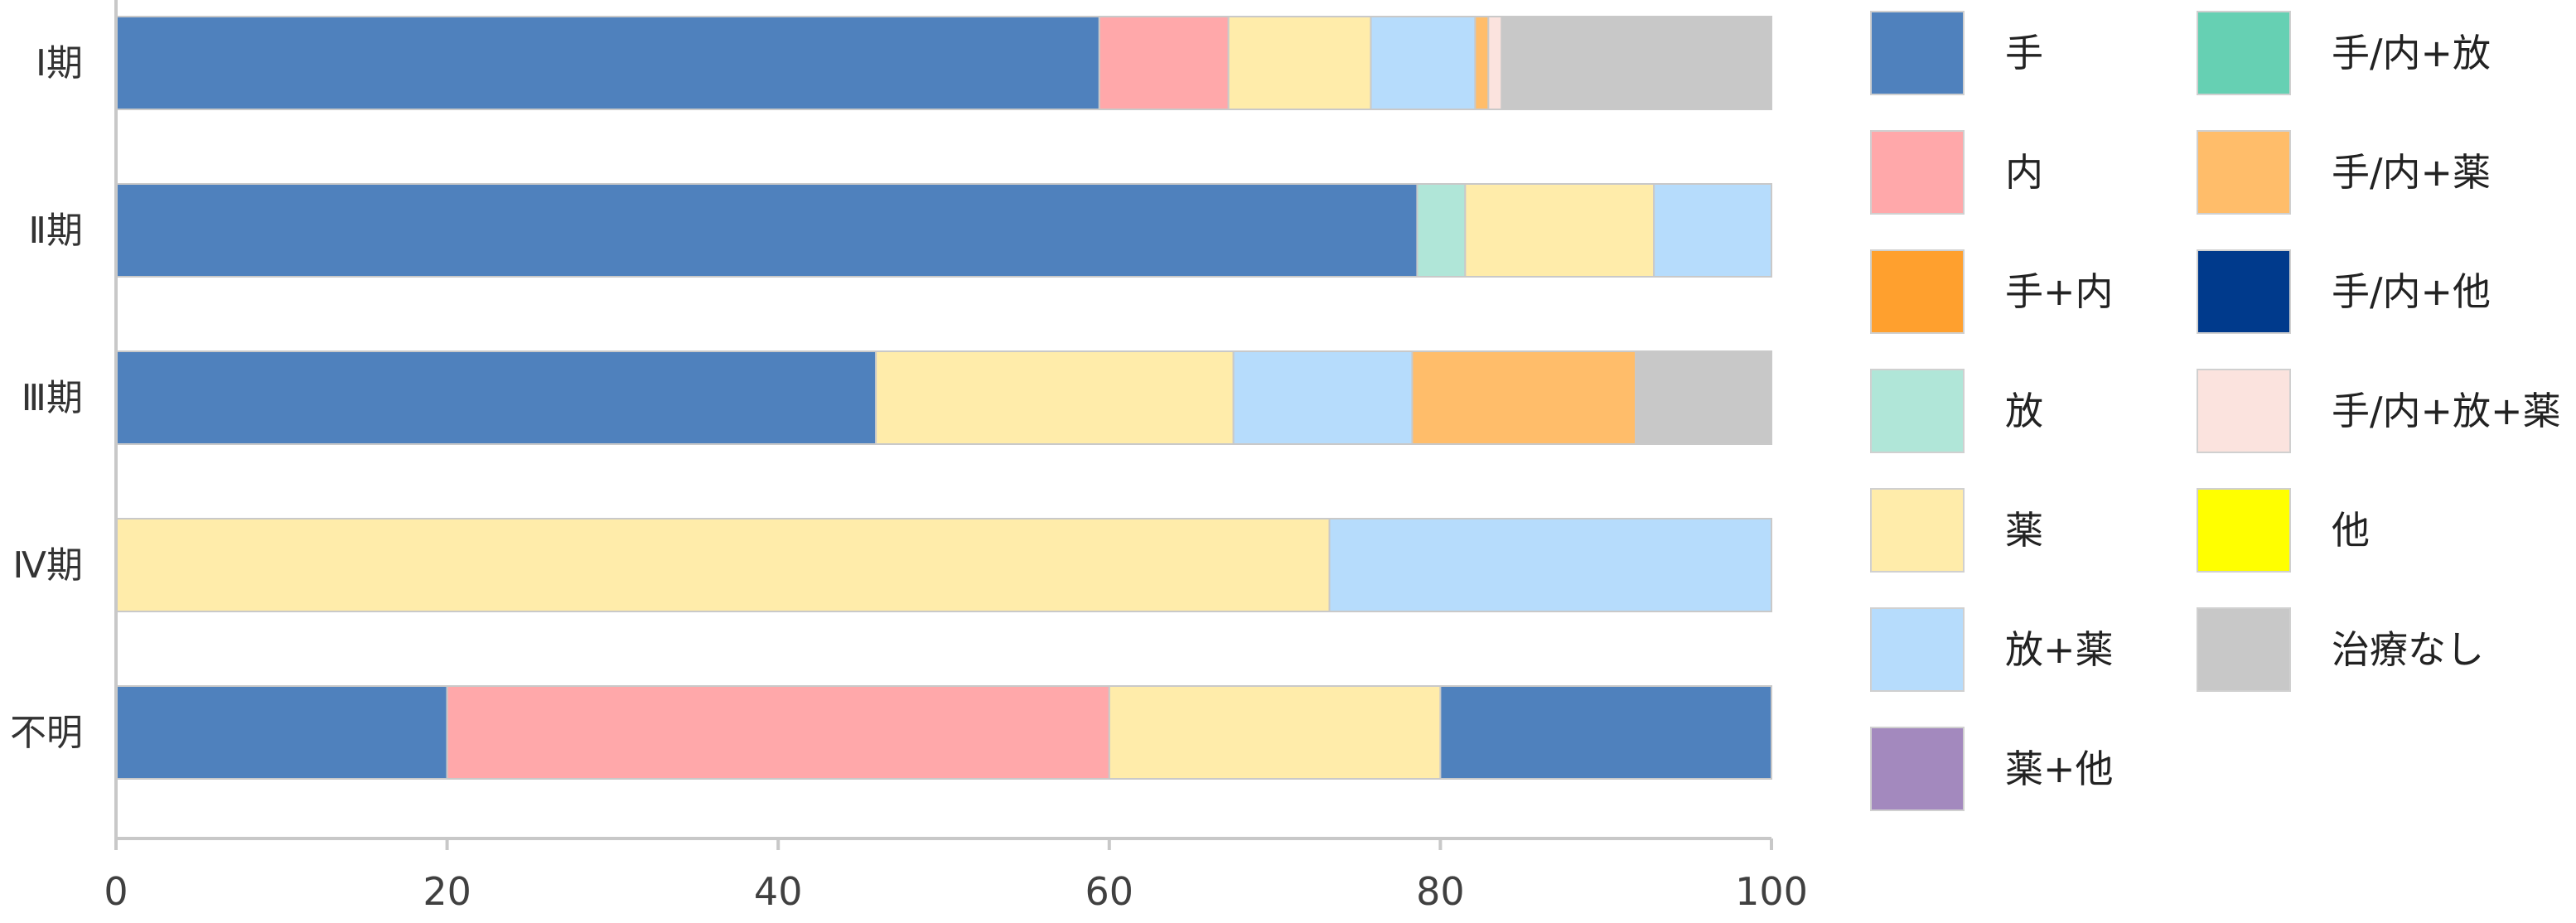  Describe the element at coordinates (2411, 172) in the screenshot. I see `legend-label-8: 手/内+薬` at that location.